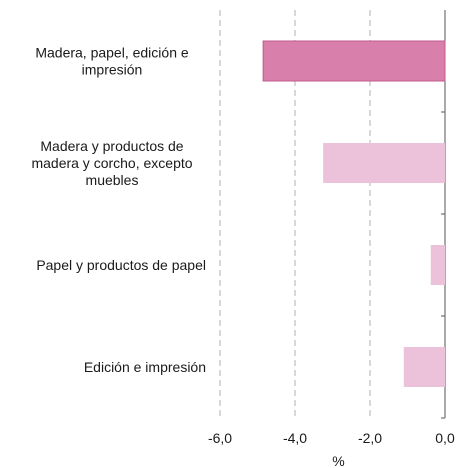  What do you see at coordinates (112, 61) in the screenshot?
I see `category-label-0: Madera, papel, edición e impresión` at bounding box center [112, 61].